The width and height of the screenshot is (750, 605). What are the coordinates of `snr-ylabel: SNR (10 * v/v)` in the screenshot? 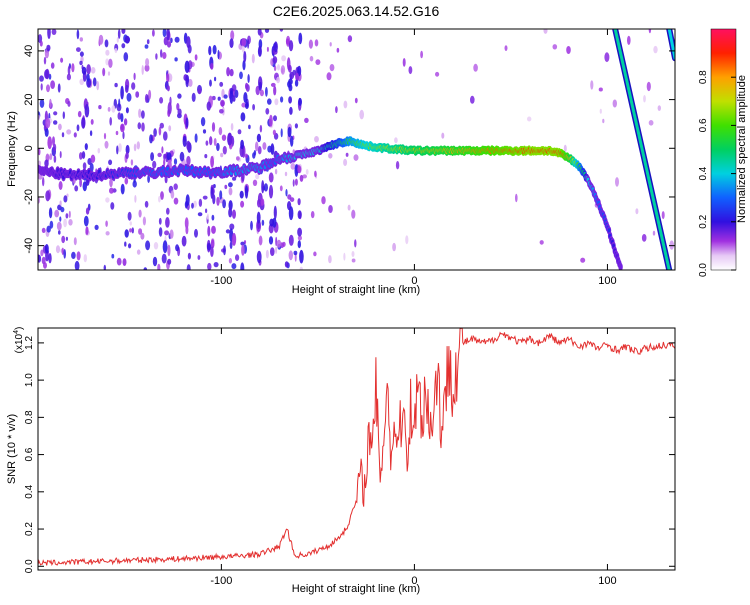 It's located at (12, 449).